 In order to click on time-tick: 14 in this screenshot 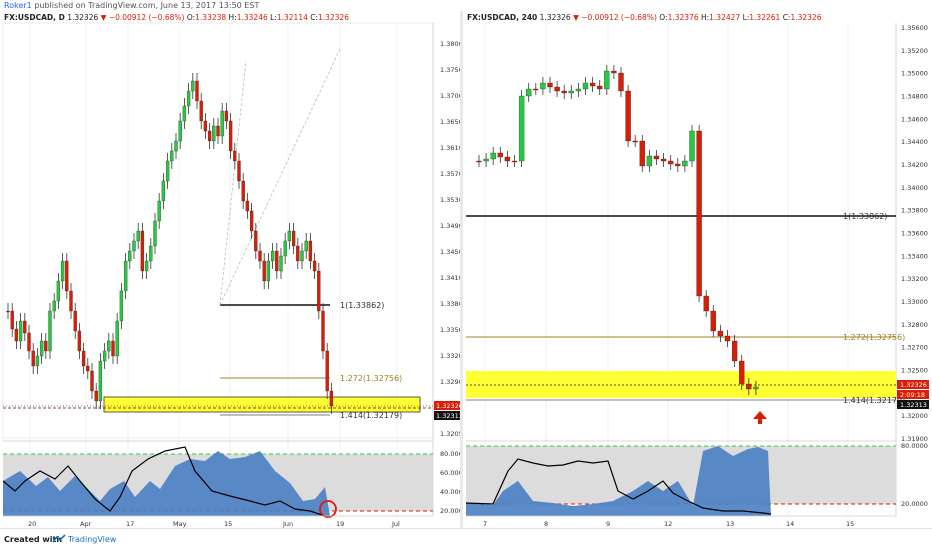, I will do `click(790, 524)`.